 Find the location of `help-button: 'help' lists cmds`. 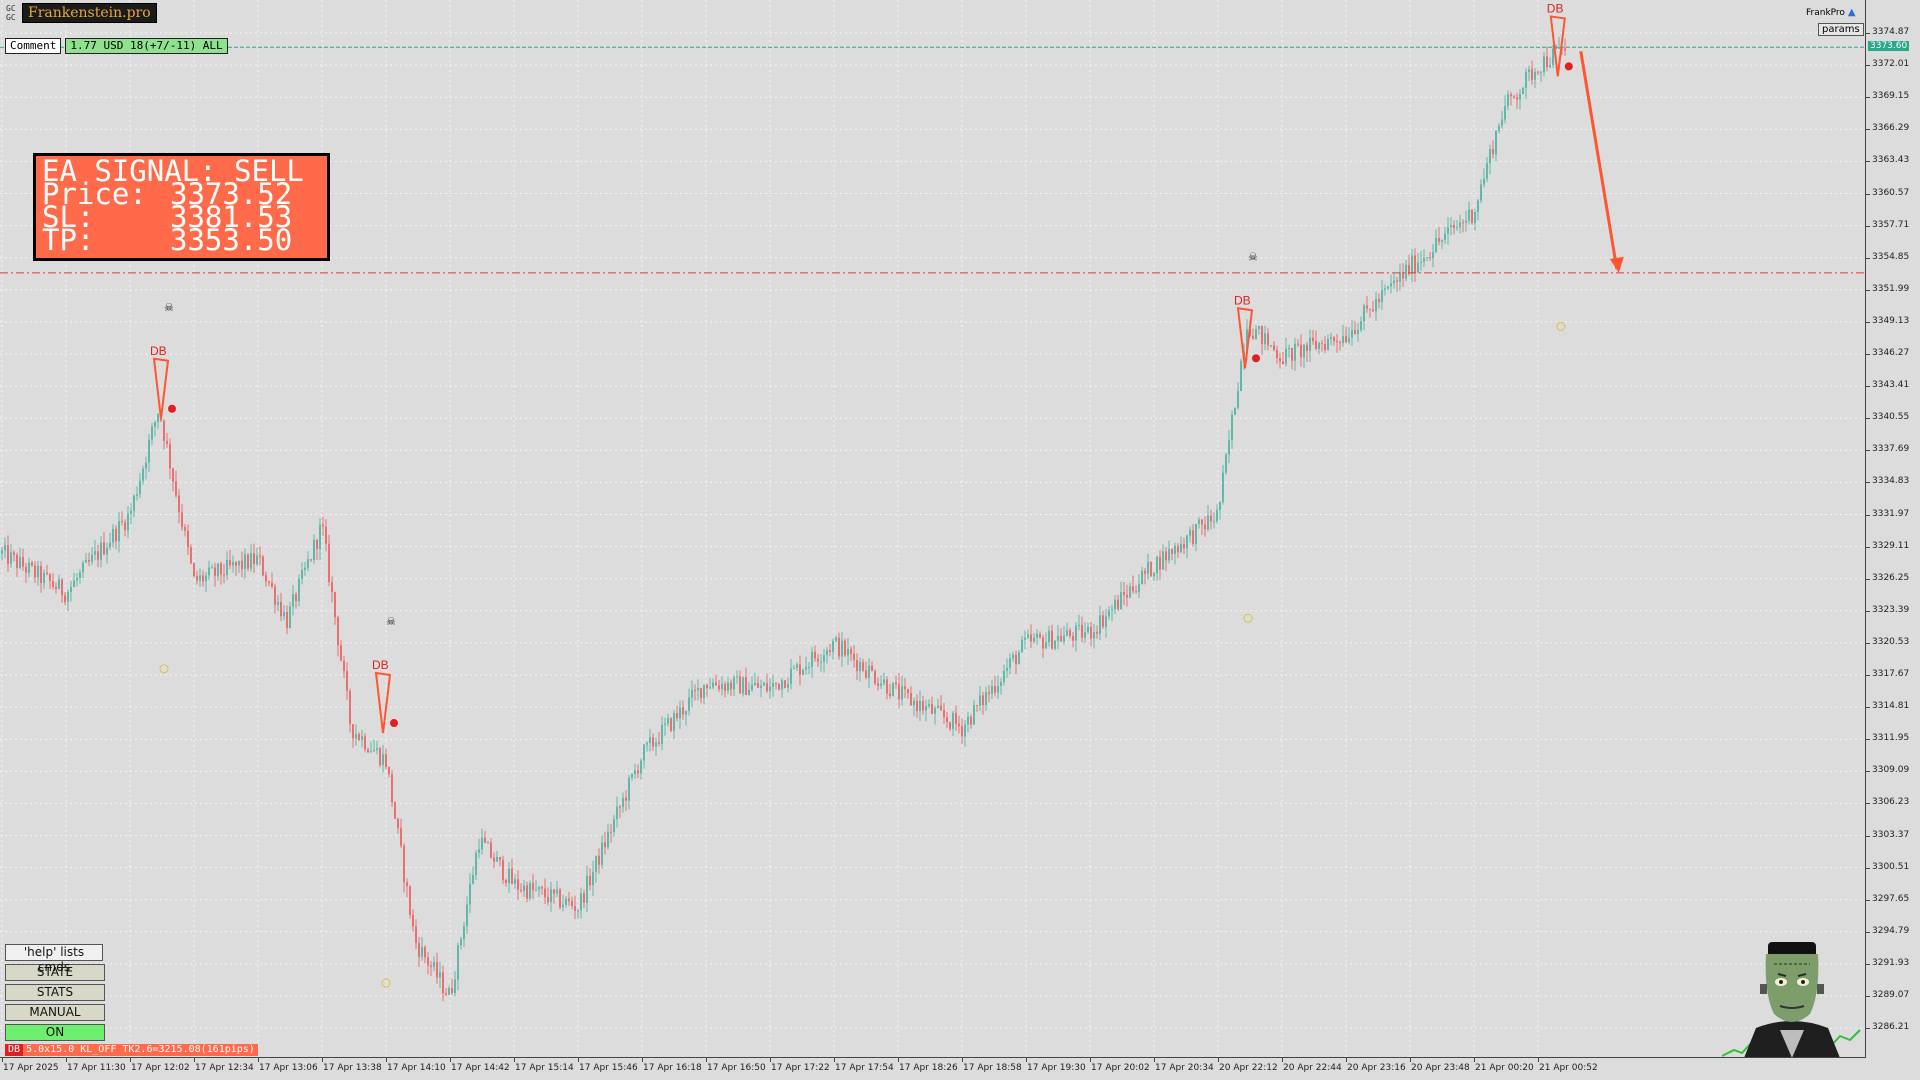

help-button: 'help' lists cmds is located at coordinates (54, 959).